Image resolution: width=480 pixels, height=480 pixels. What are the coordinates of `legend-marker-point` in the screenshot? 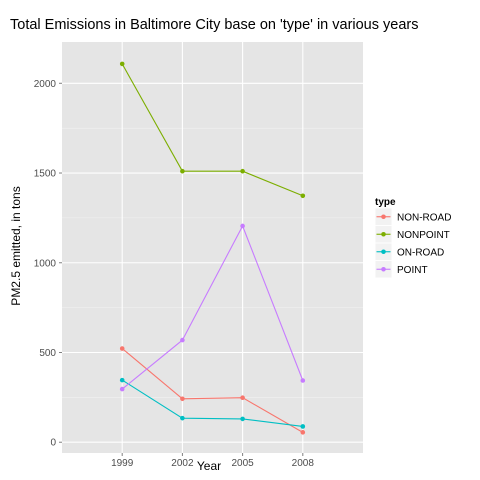 It's located at (383, 269).